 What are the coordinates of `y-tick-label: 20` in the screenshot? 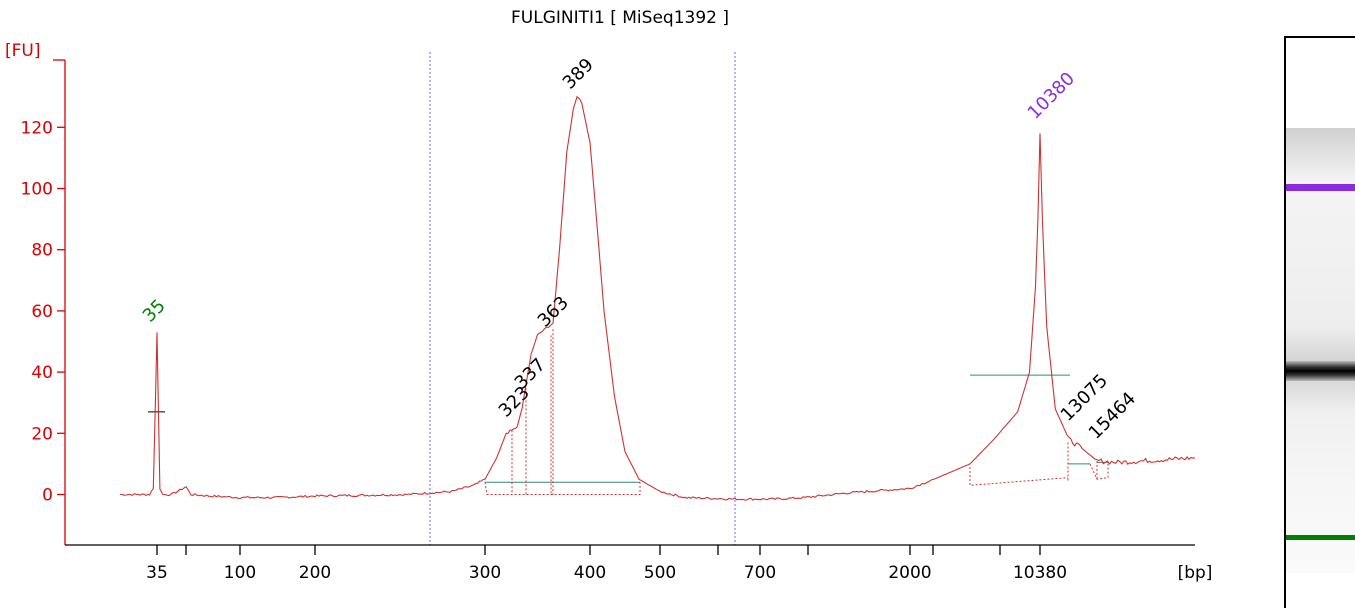 It's located at (42, 434).